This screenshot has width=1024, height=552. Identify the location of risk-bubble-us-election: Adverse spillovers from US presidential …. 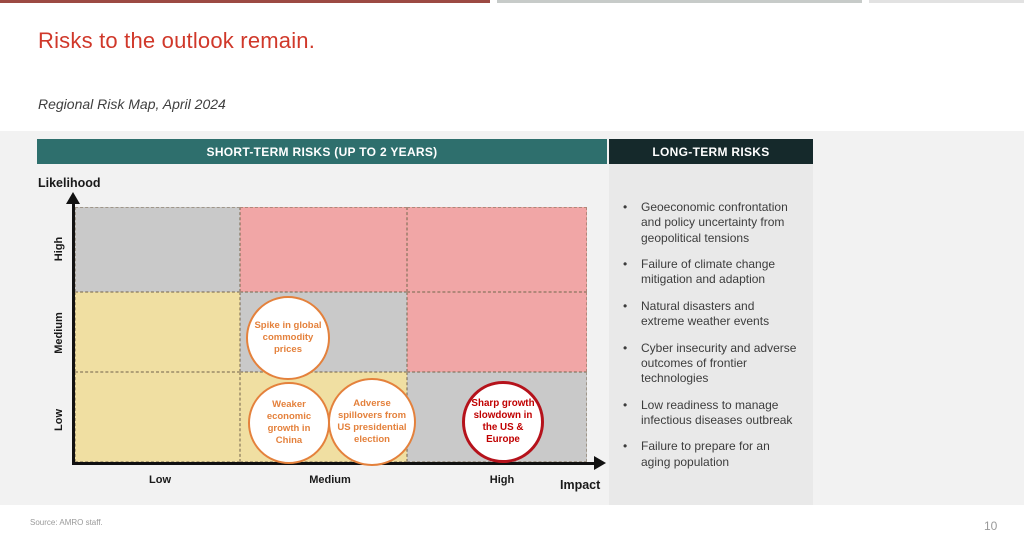
(372, 422).